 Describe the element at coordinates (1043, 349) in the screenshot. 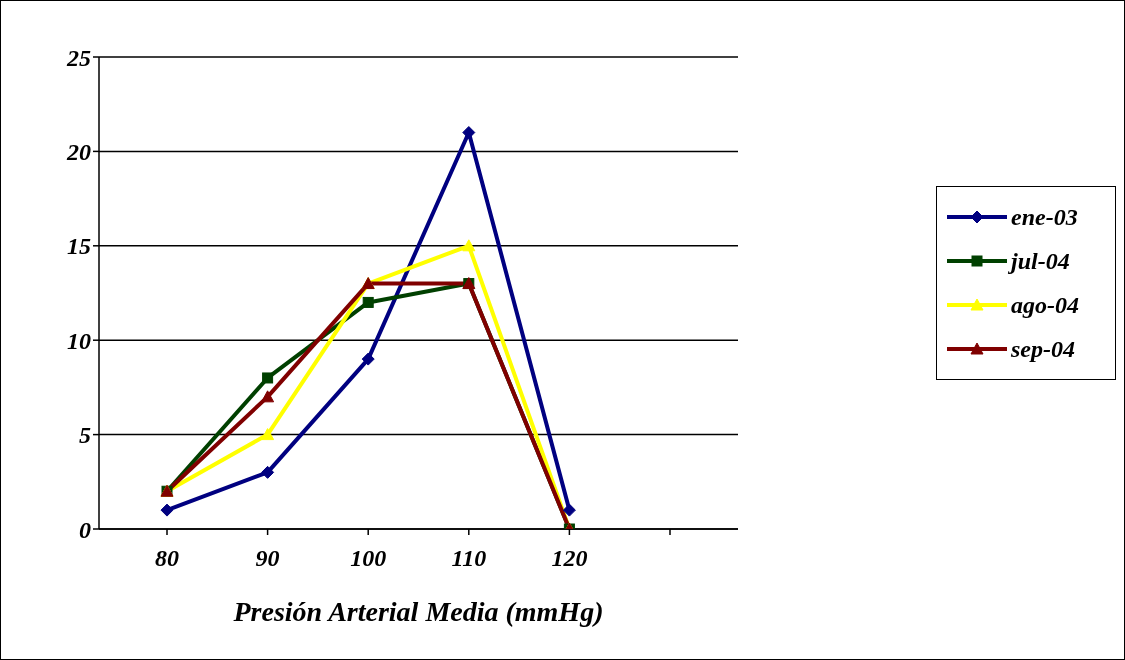

I see `legend-label: sep-04` at that location.